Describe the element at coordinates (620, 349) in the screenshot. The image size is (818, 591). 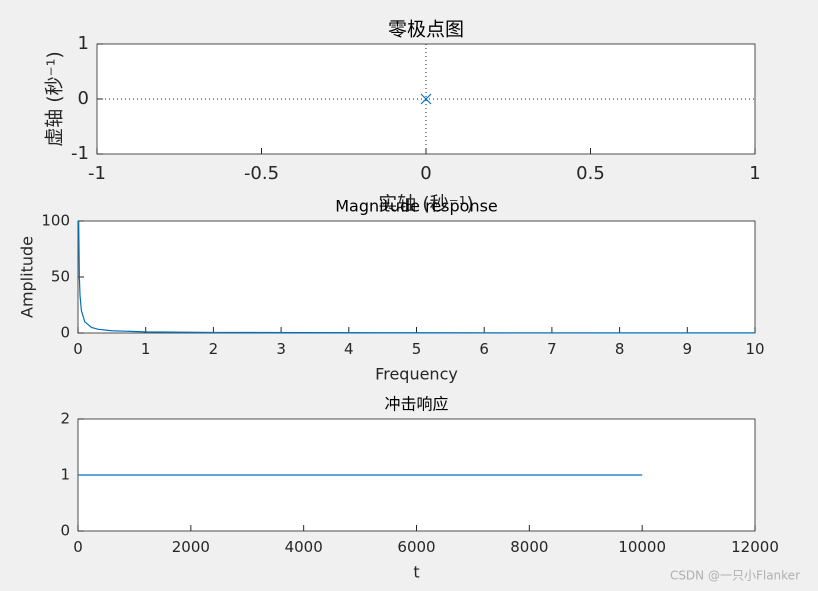
I see `x-tick-label: 8` at that location.